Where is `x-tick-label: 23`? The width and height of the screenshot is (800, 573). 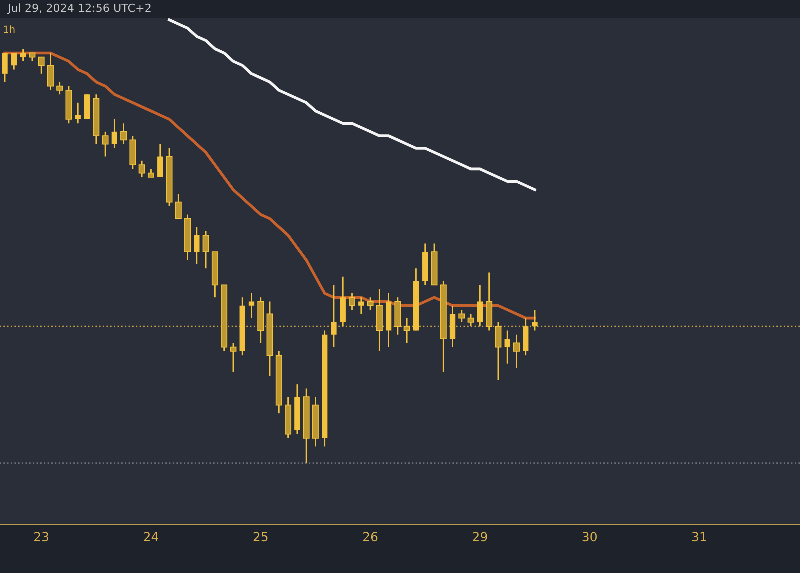
x-tick-label: 23 is located at coordinates (41, 537).